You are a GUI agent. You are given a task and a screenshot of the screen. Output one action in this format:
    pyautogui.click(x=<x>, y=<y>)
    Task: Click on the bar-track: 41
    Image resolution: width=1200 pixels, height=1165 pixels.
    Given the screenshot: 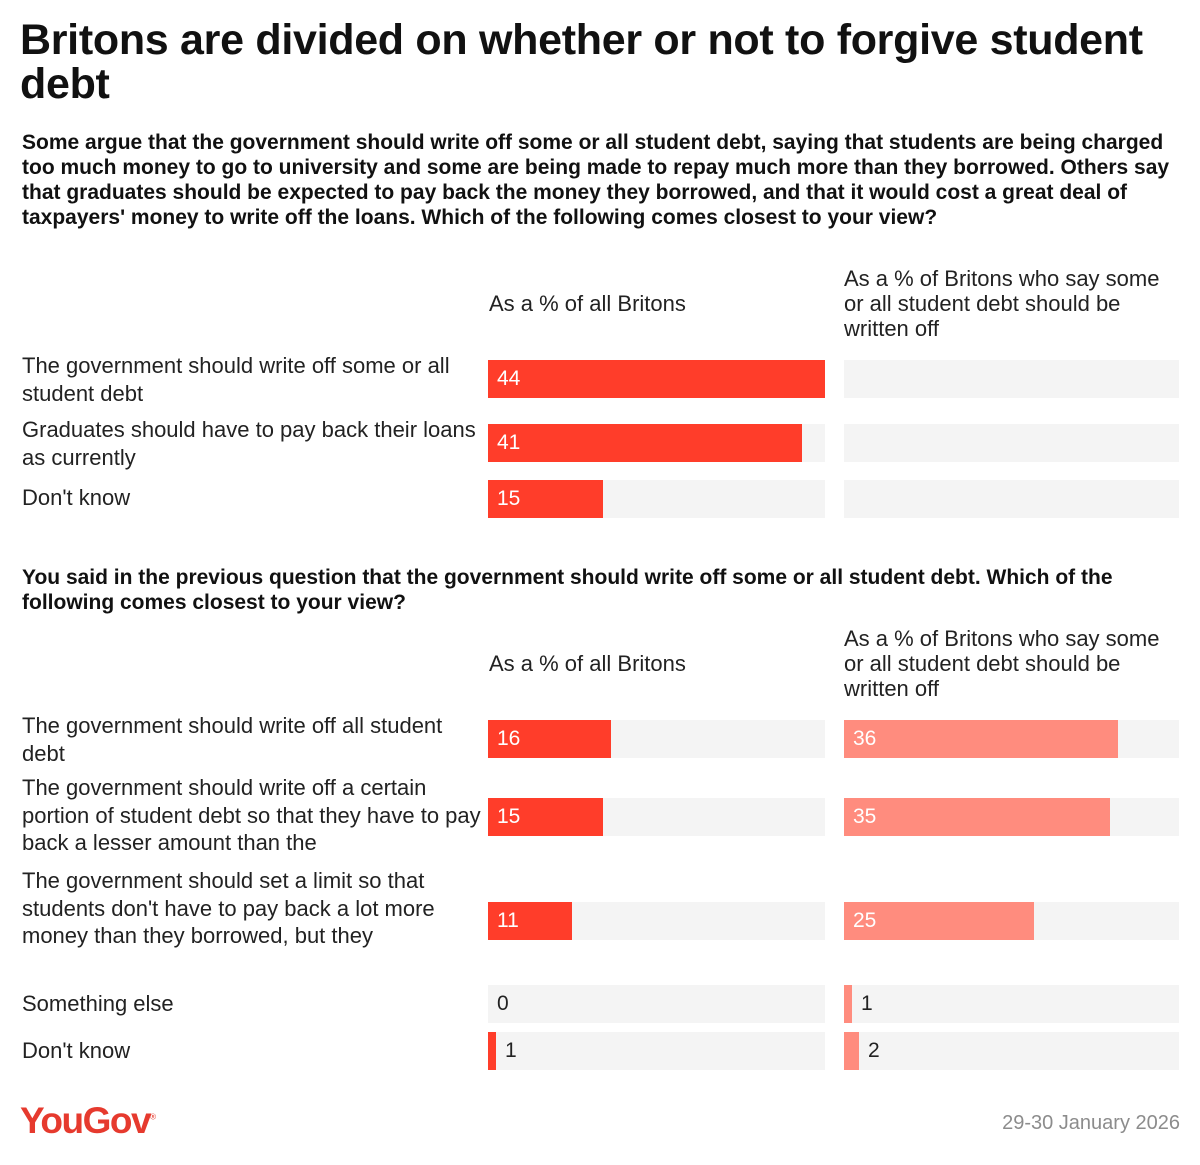 What is the action you would take?
    pyautogui.click(x=656, y=443)
    